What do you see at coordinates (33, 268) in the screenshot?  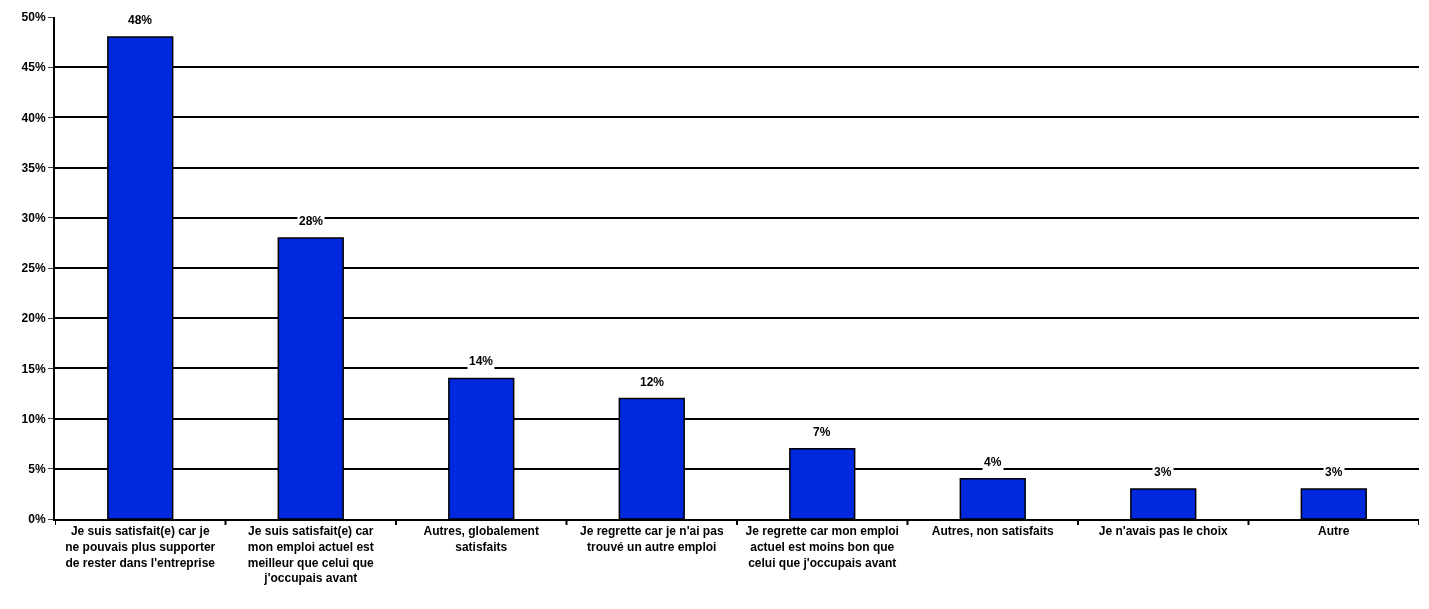 I see `y-tick-label: 25%` at bounding box center [33, 268].